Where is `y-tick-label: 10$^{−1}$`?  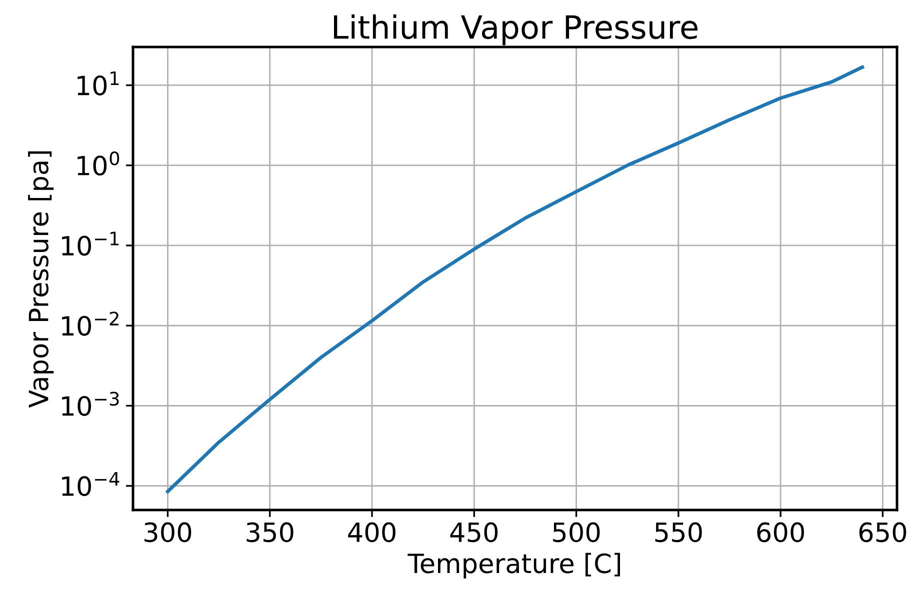 y-tick-label: 10$^{−1}$ is located at coordinates (90, 244).